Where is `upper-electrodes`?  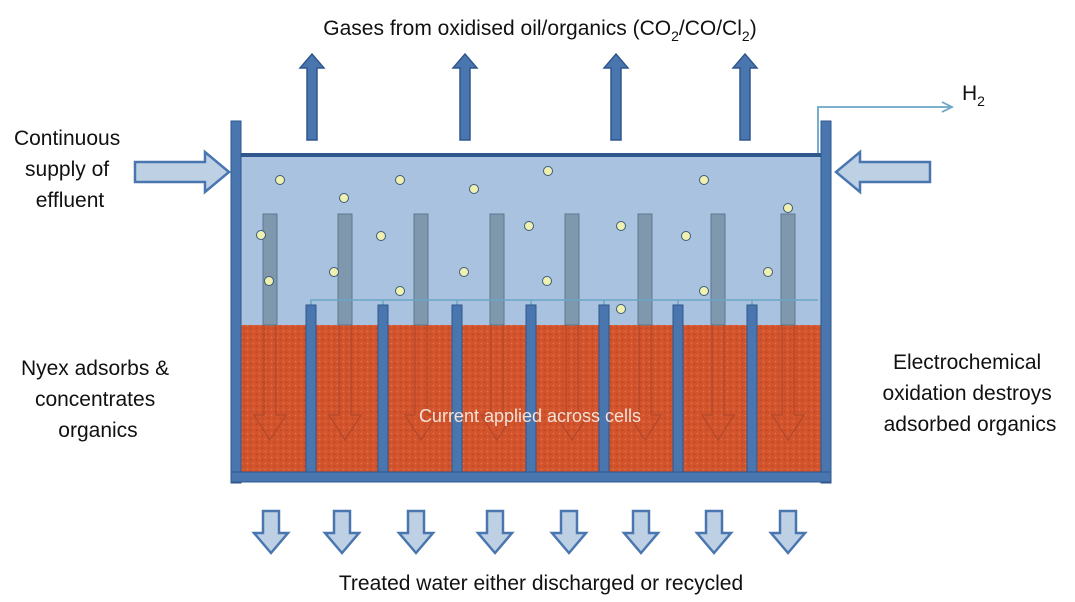
upper-electrodes is located at coordinates (529, 269).